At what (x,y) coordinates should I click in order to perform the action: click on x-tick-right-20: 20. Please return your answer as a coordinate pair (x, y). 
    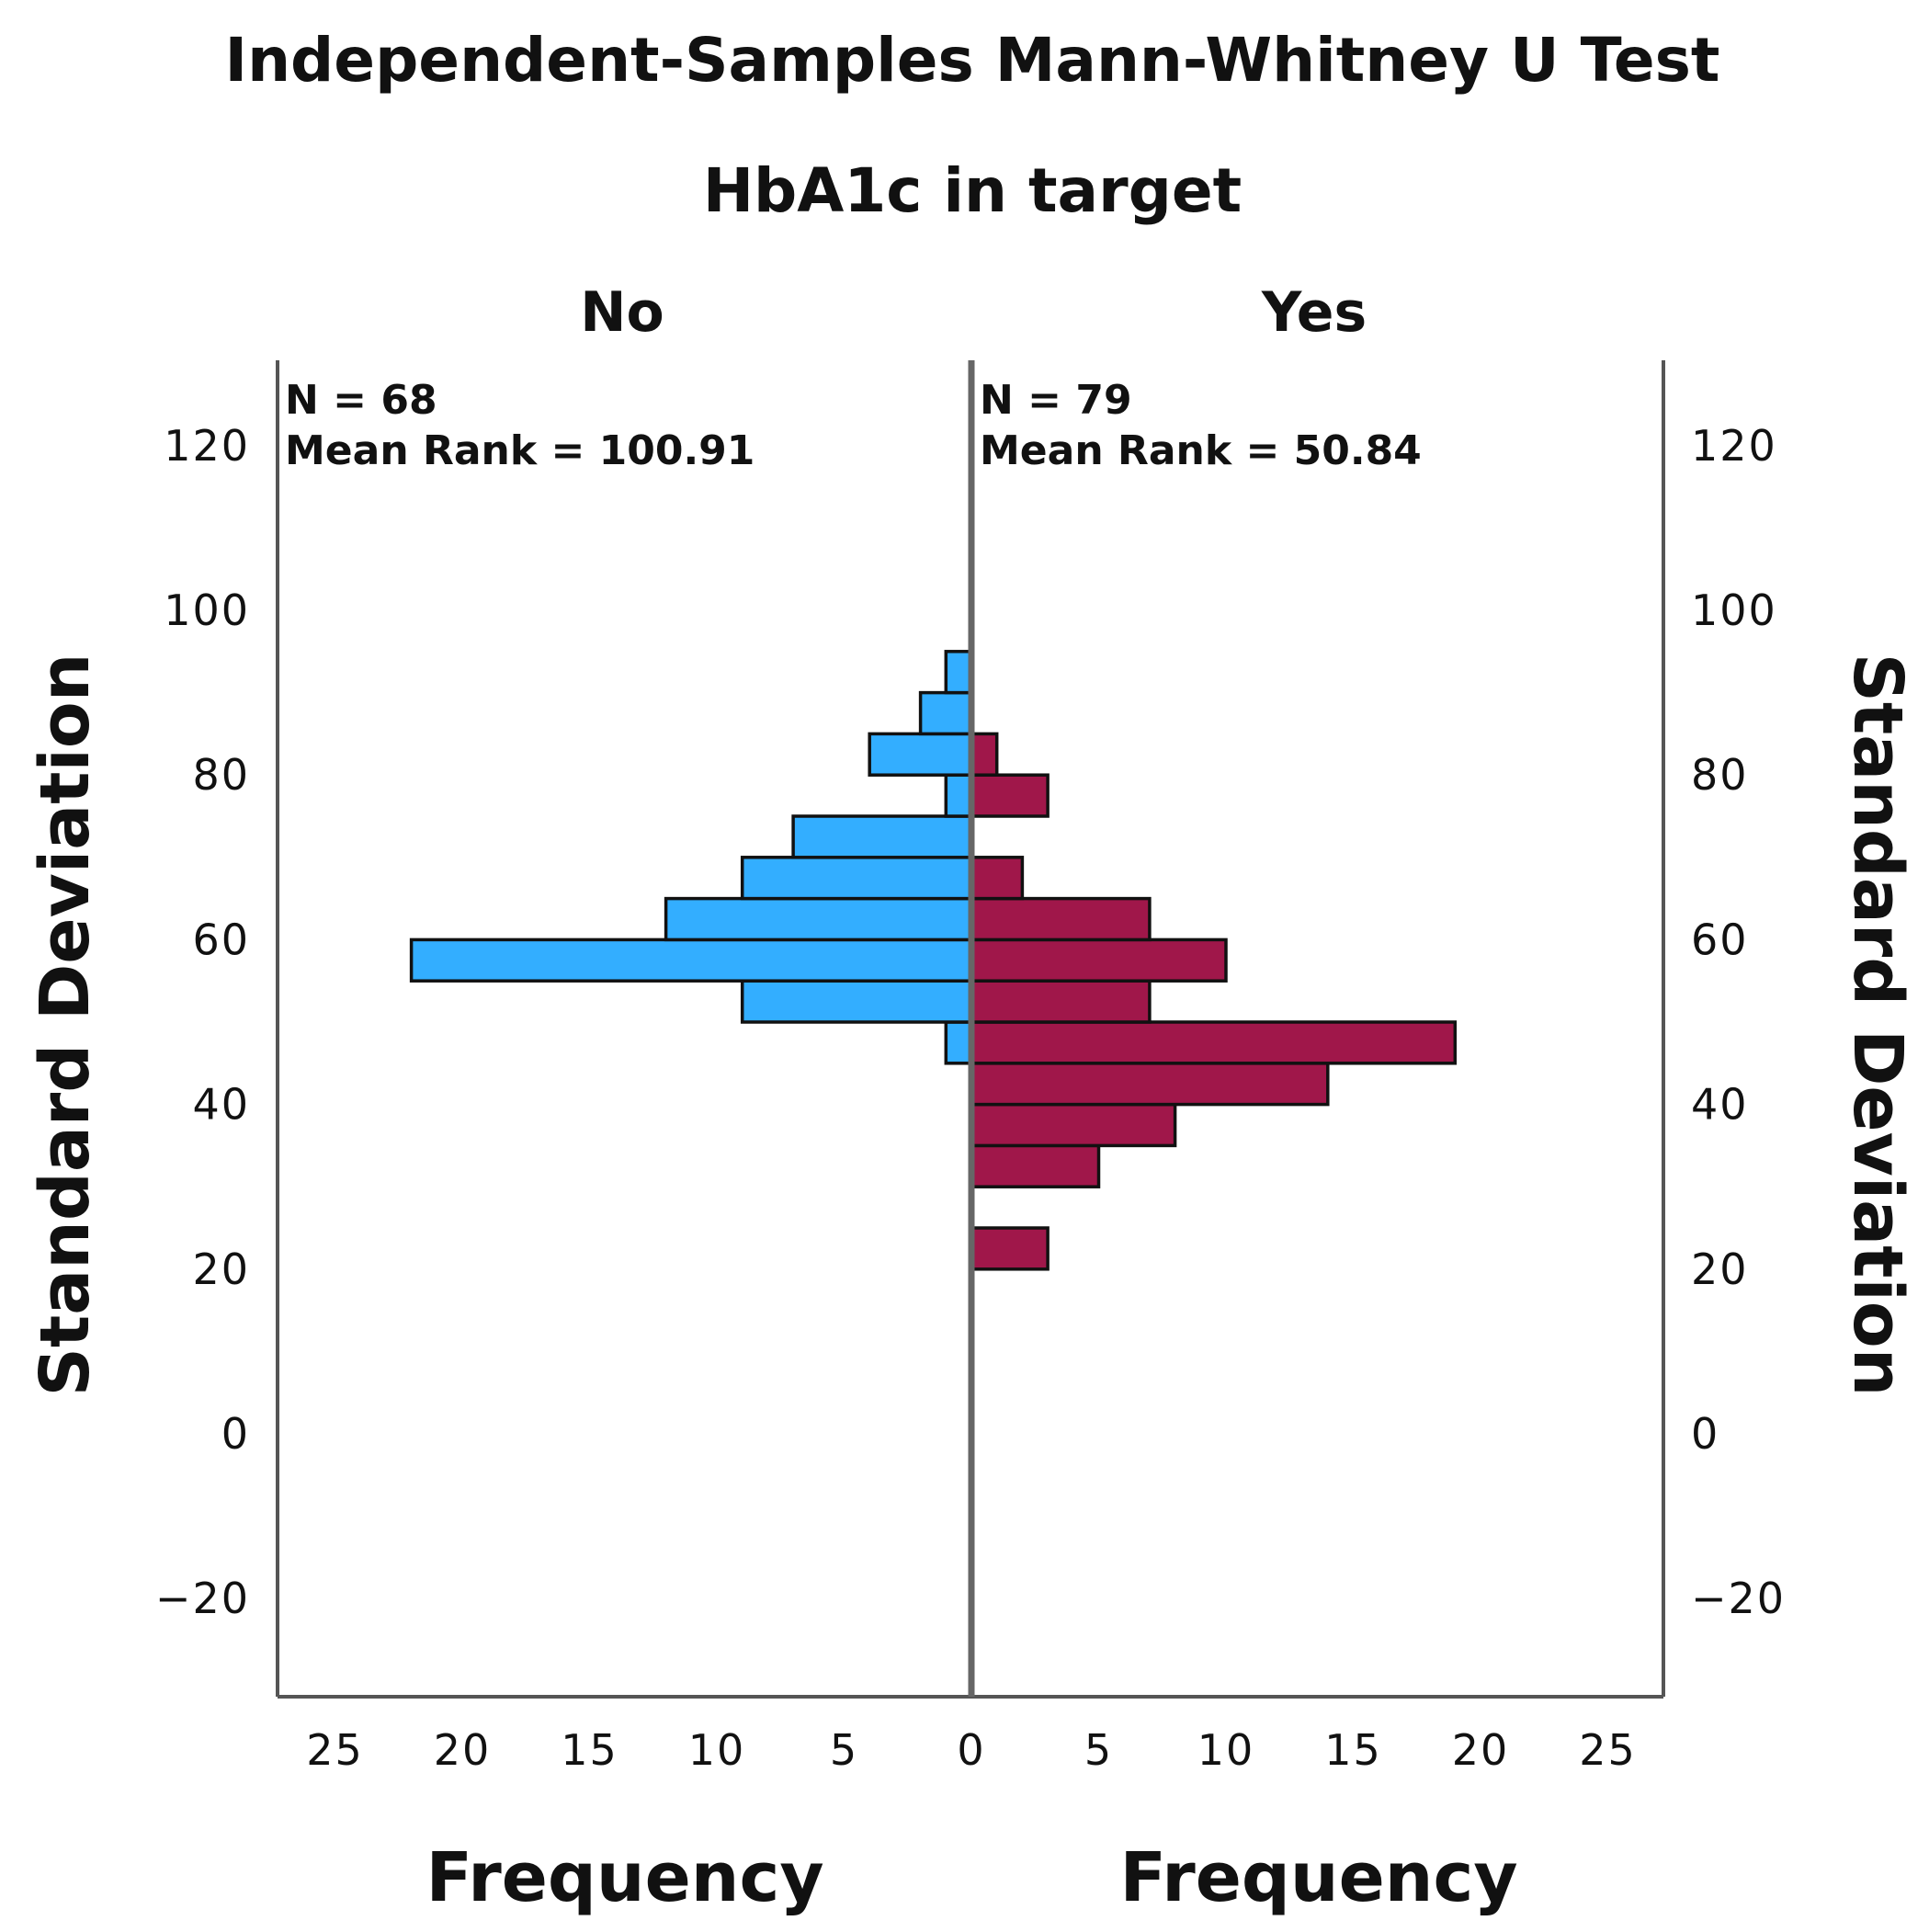
    Looking at the image, I should click on (1481, 1750).